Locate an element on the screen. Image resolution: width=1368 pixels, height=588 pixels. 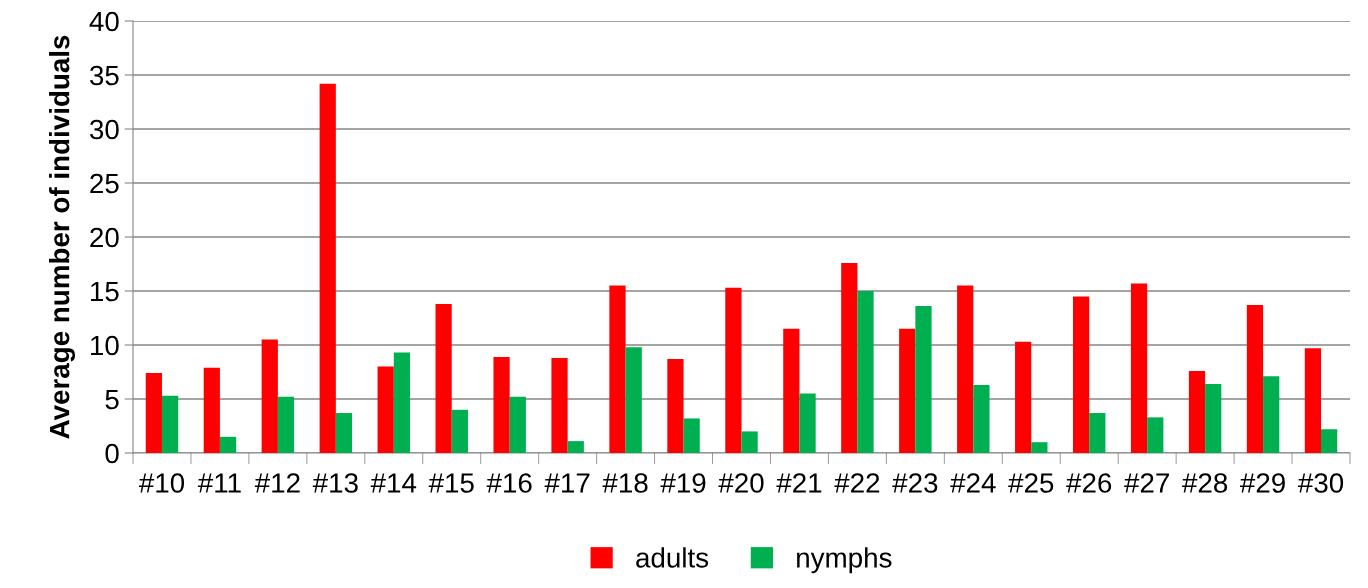
x-tick-label: #24 is located at coordinates (973, 483).